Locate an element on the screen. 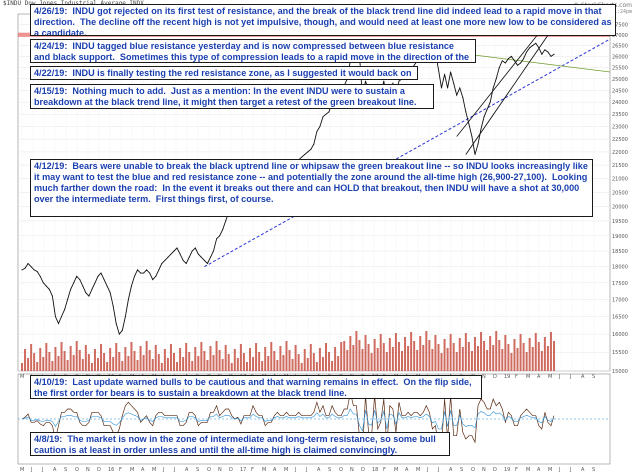  y-tick-label: 20500 is located at coordinates (620, 193).